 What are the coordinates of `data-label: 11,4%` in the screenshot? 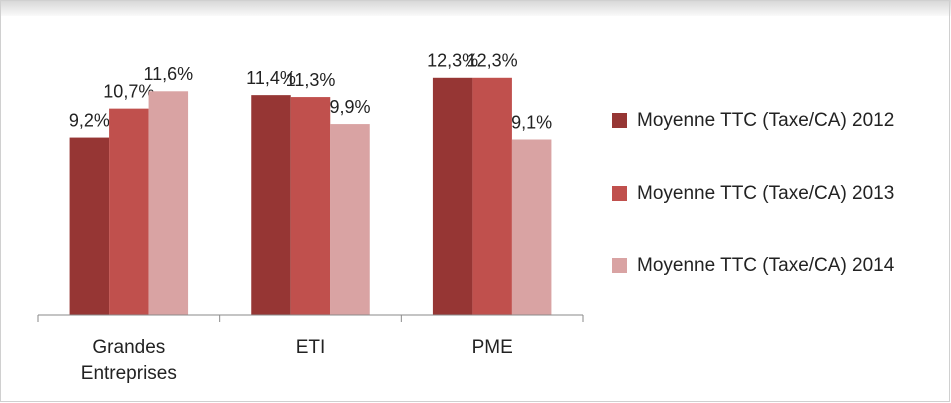 It's located at (271, 78).